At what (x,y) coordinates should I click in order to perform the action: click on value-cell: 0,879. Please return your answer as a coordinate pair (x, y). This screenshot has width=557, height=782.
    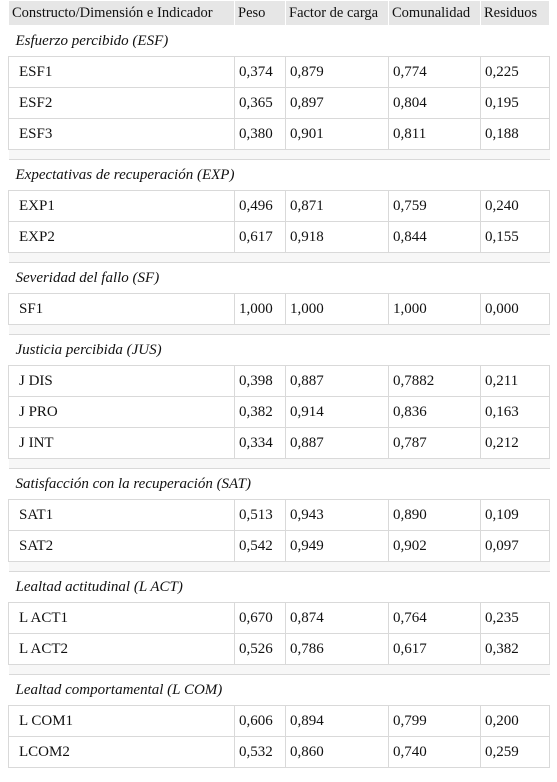
    Looking at the image, I should click on (337, 72).